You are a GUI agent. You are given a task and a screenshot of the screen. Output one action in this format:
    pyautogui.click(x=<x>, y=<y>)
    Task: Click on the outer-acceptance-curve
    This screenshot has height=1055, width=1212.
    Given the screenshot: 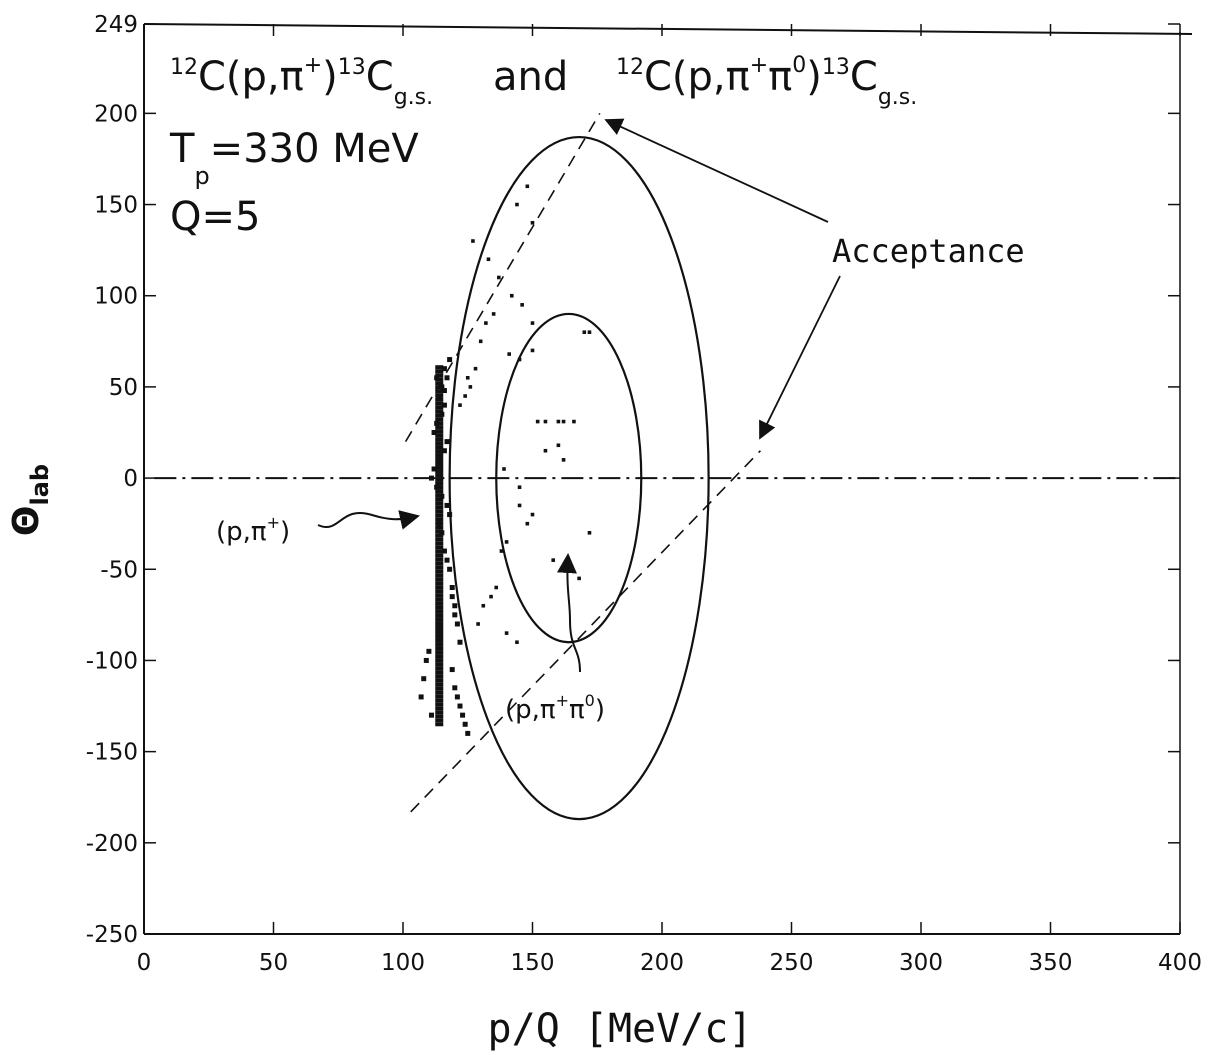 What is the action you would take?
    pyautogui.click(x=579, y=478)
    